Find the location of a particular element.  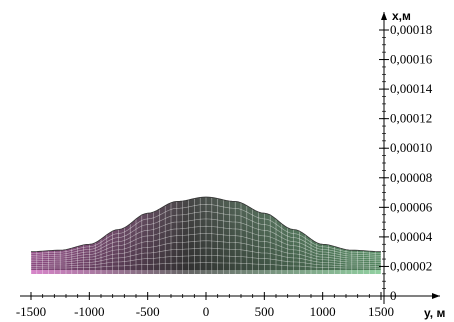

surface-top-edge is located at coordinates (206, 224).